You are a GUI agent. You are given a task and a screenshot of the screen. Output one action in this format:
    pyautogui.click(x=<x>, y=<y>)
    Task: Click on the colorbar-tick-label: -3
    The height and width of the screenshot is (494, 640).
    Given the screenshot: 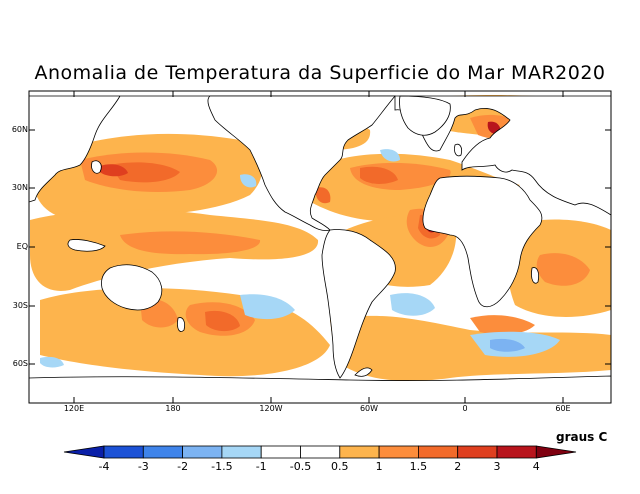 What is the action you would take?
    pyautogui.click(x=143, y=466)
    